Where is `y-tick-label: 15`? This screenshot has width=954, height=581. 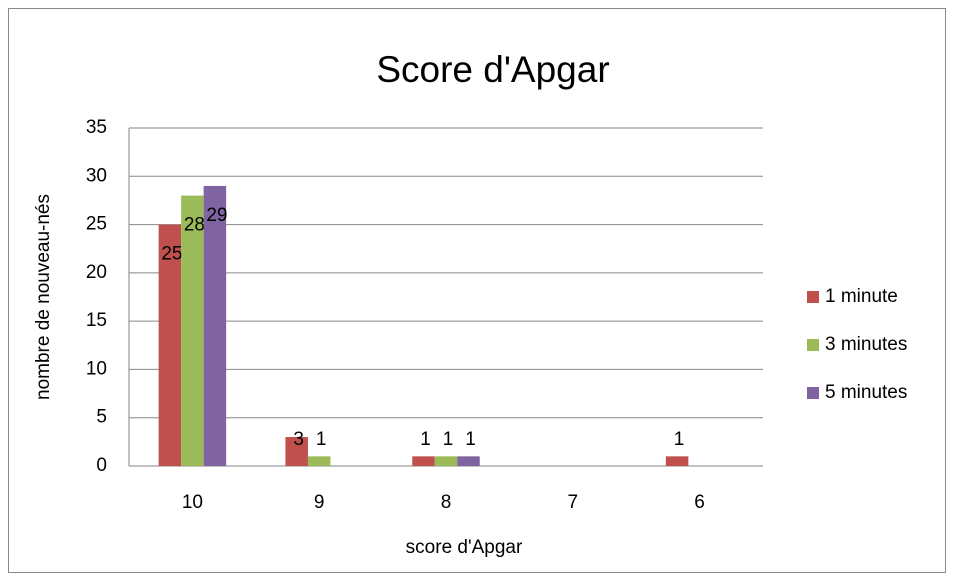
y-tick-label: 15 is located at coordinates (96, 320).